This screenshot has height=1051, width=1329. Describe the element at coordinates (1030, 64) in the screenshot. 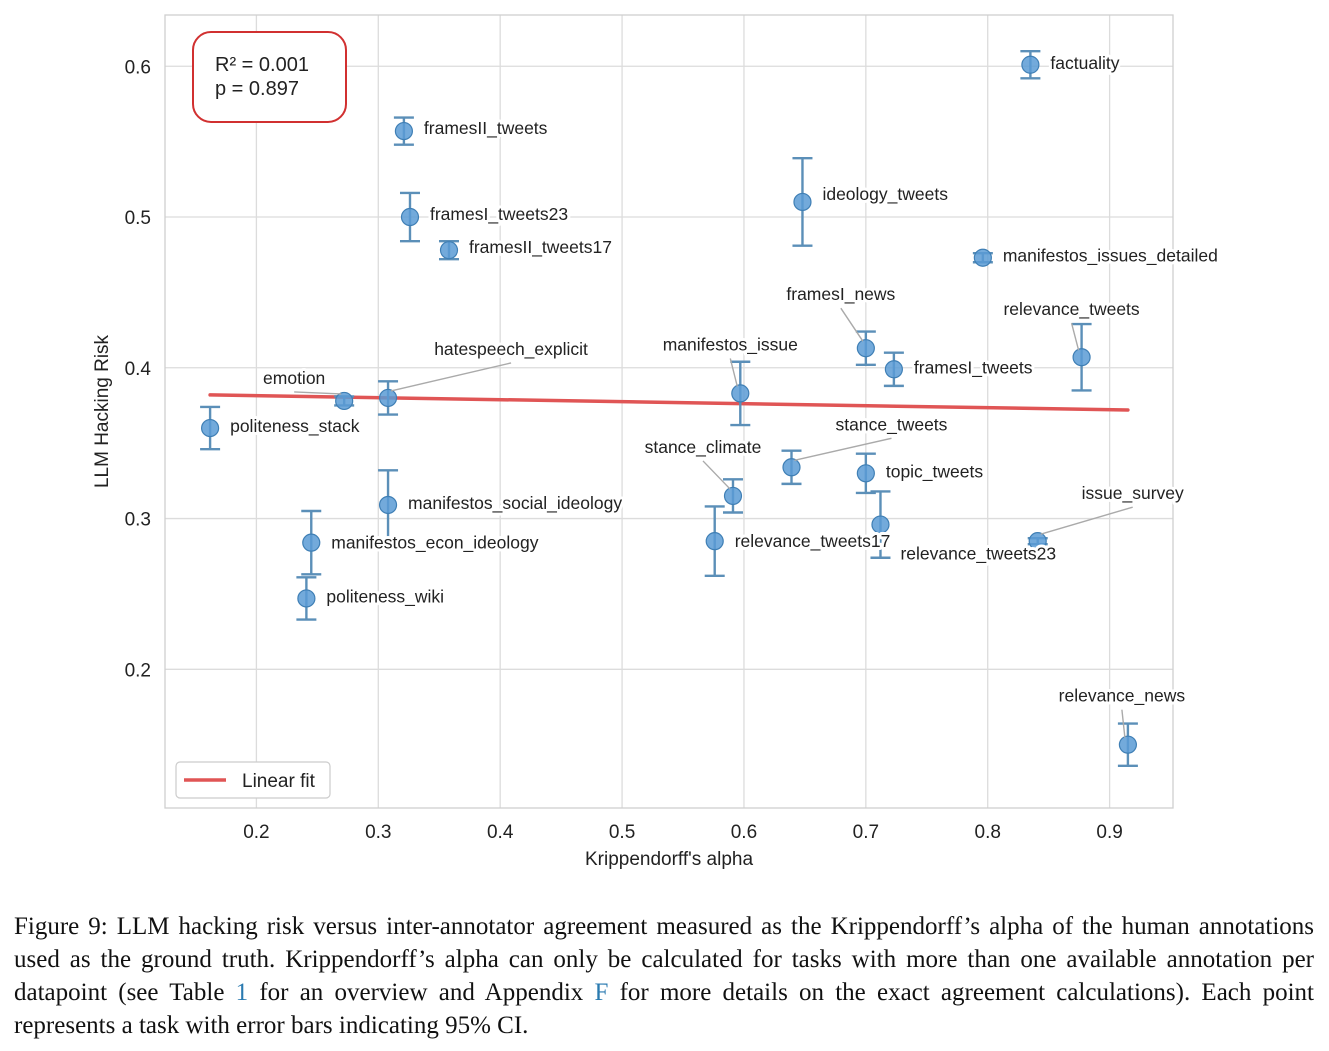

I see `data-point-factuality` at that location.